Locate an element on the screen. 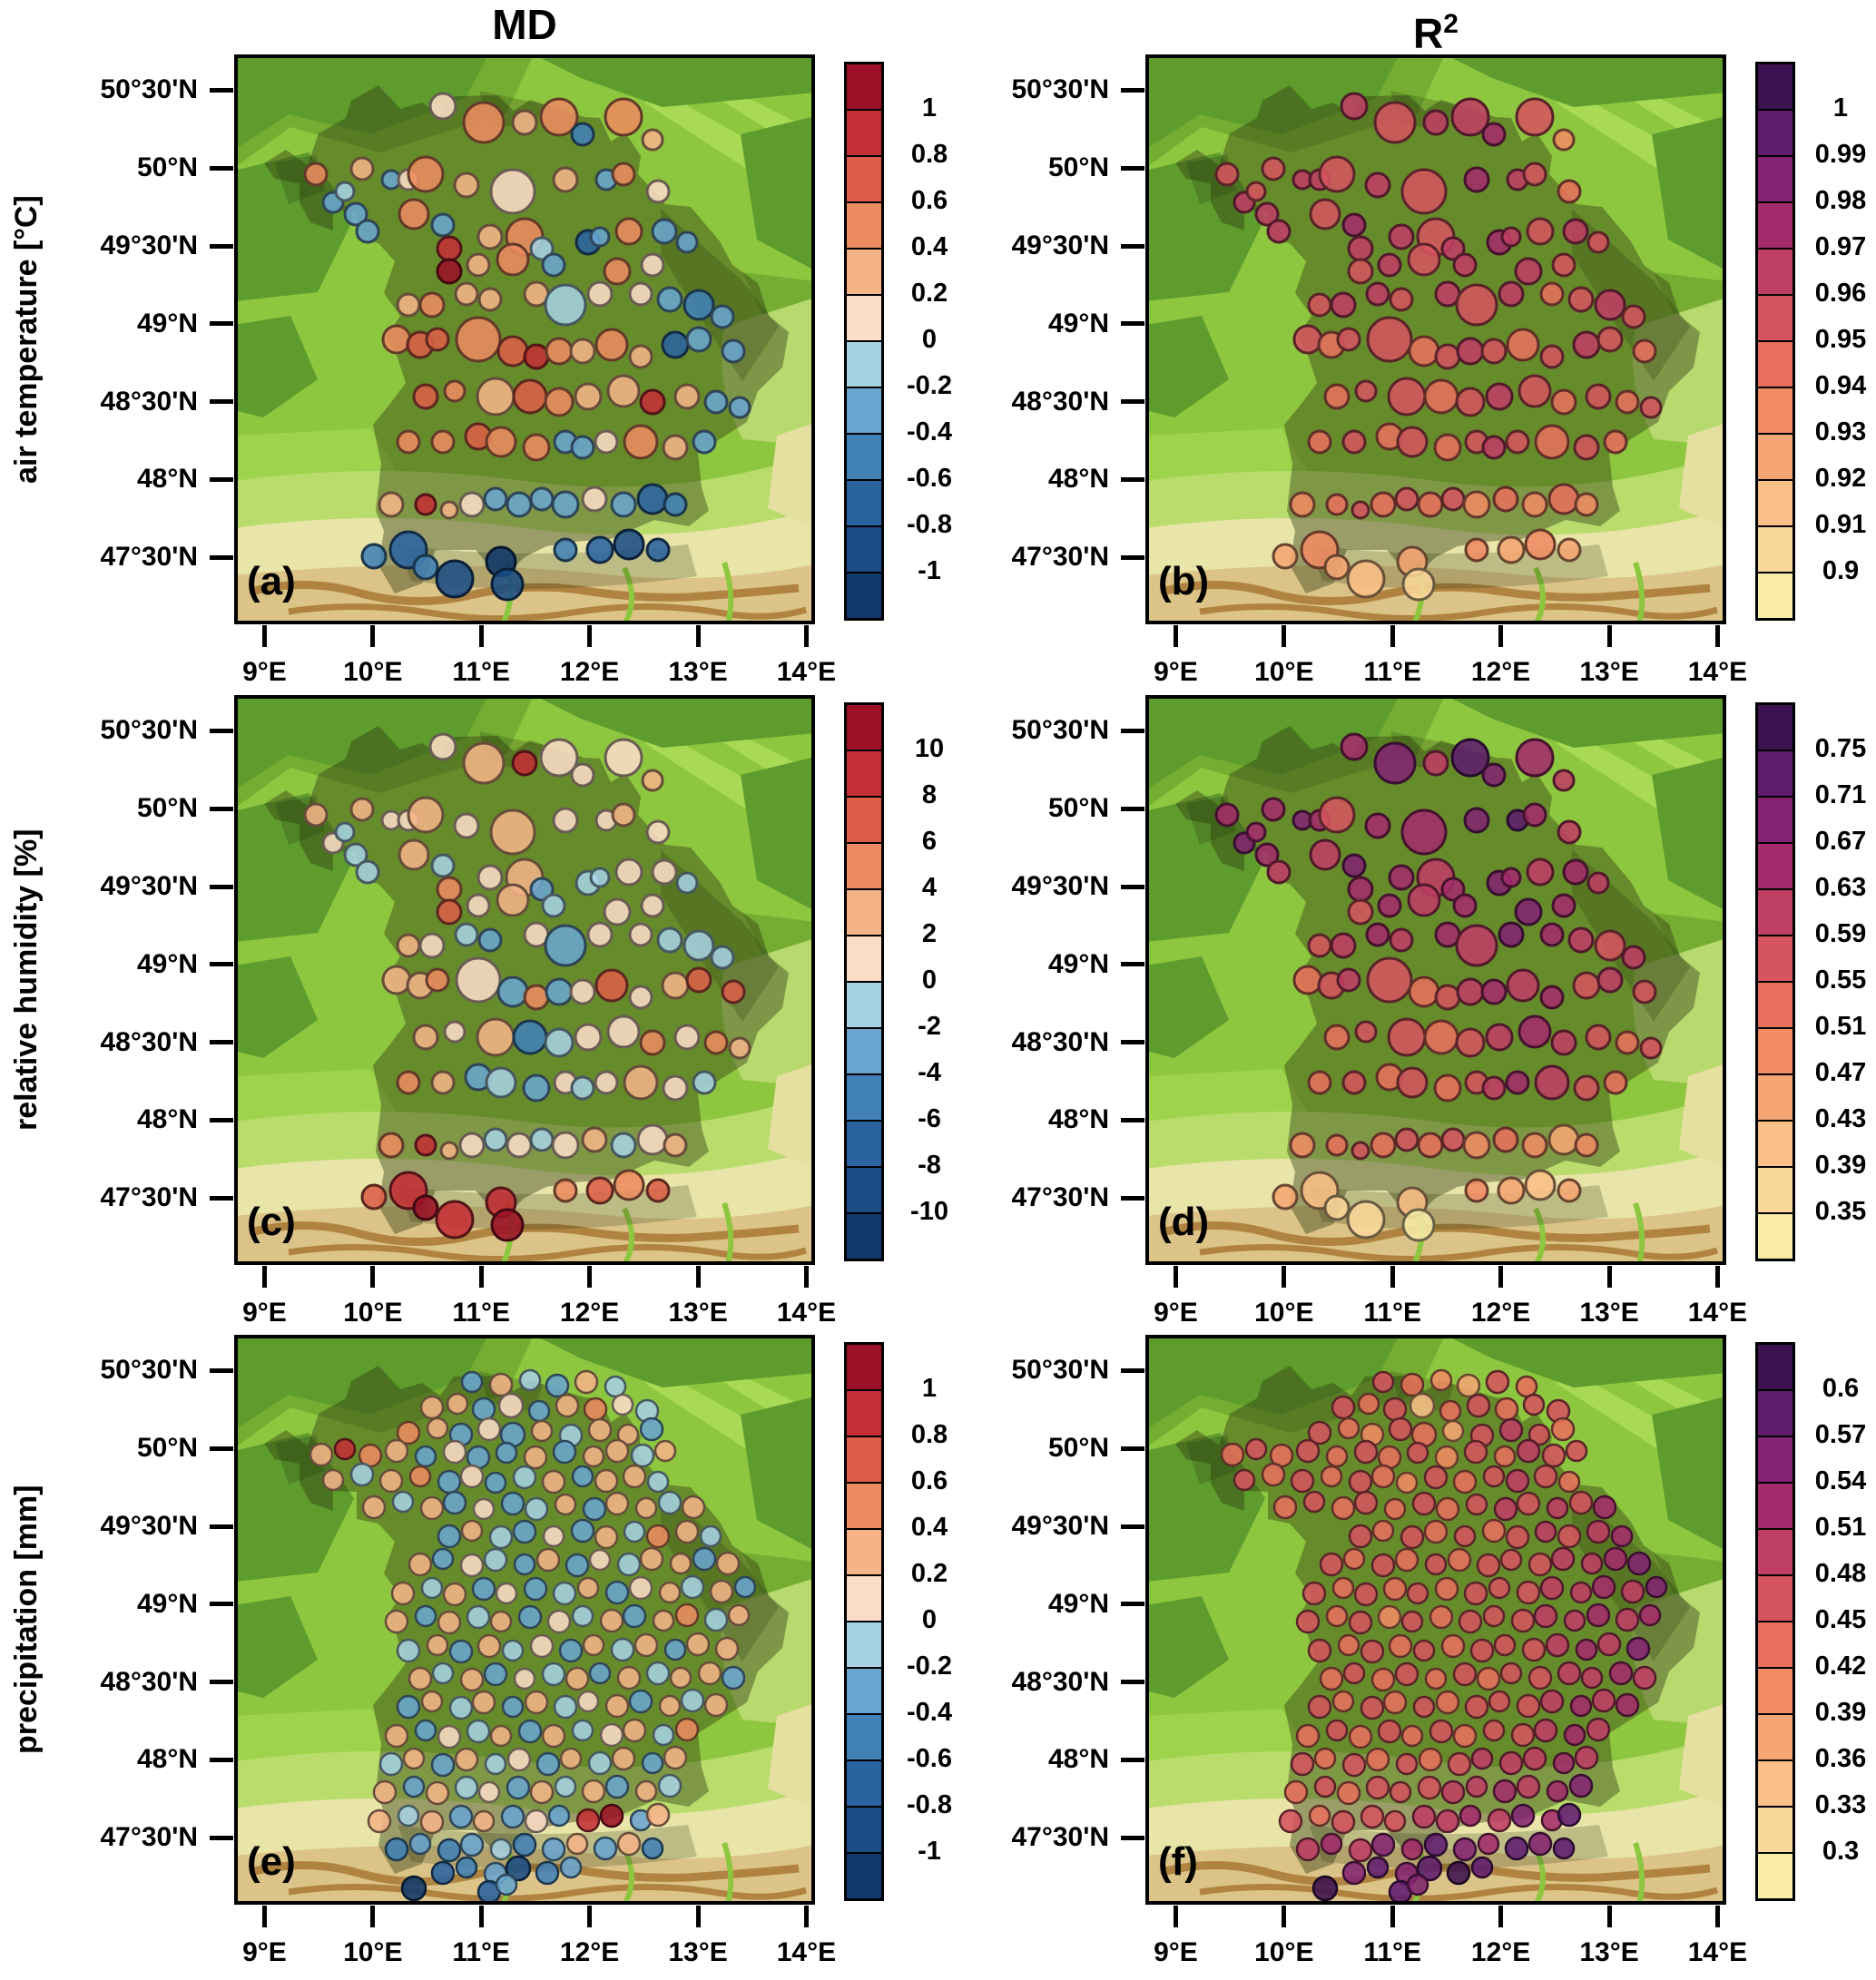 This screenshot has height=1980, width=1876. lat-tick-label: 50°N is located at coordinates (1078, 809).